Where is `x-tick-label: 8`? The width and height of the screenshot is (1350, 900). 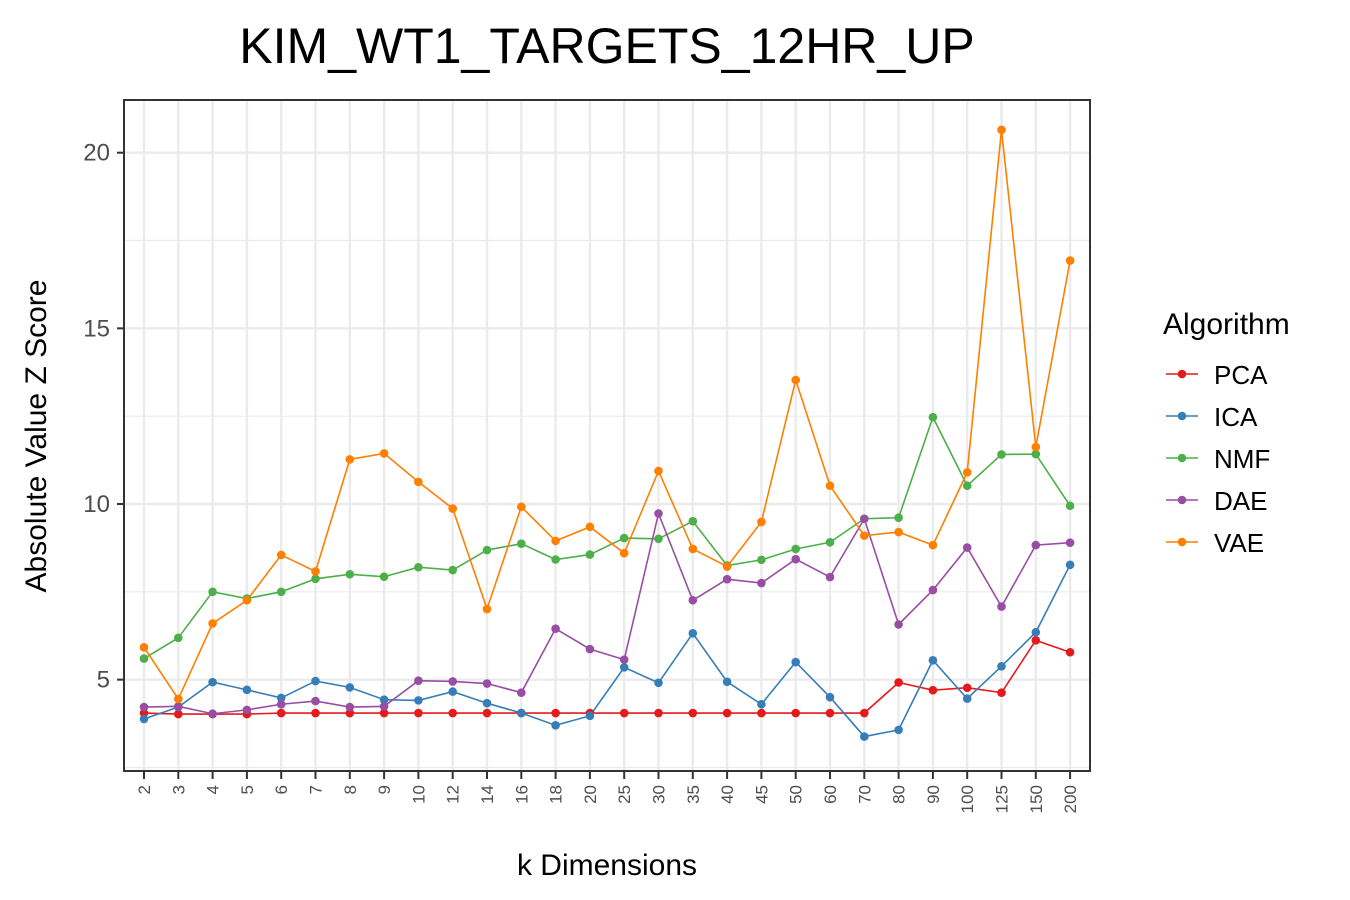
x-tick-label: 8 is located at coordinates (350, 789).